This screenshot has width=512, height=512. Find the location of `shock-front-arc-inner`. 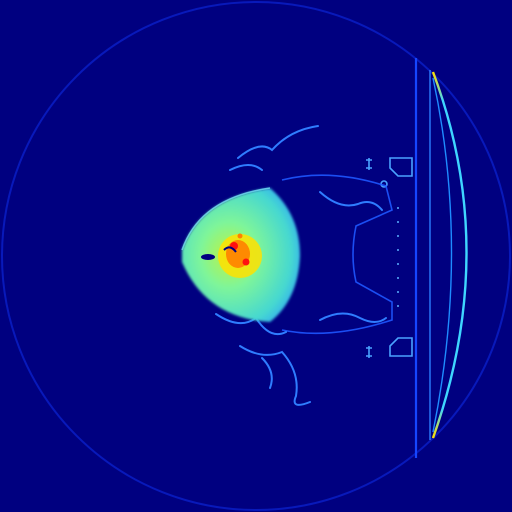

shock-front-arc-inner is located at coordinates (442, 255).